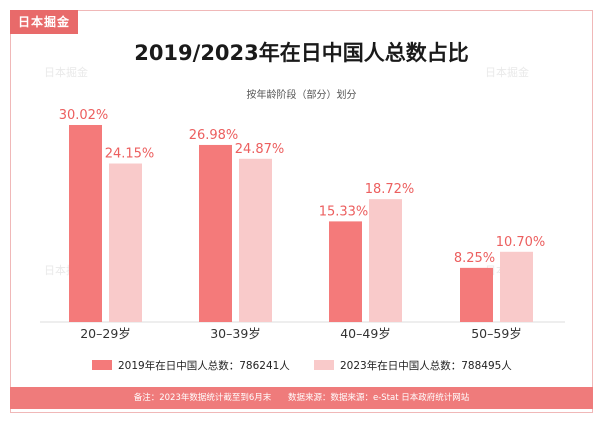  Describe the element at coordinates (426, 365) in the screenshot. I see `legend-label-2023: 2023年在日中国人总数：788495人` at that location.